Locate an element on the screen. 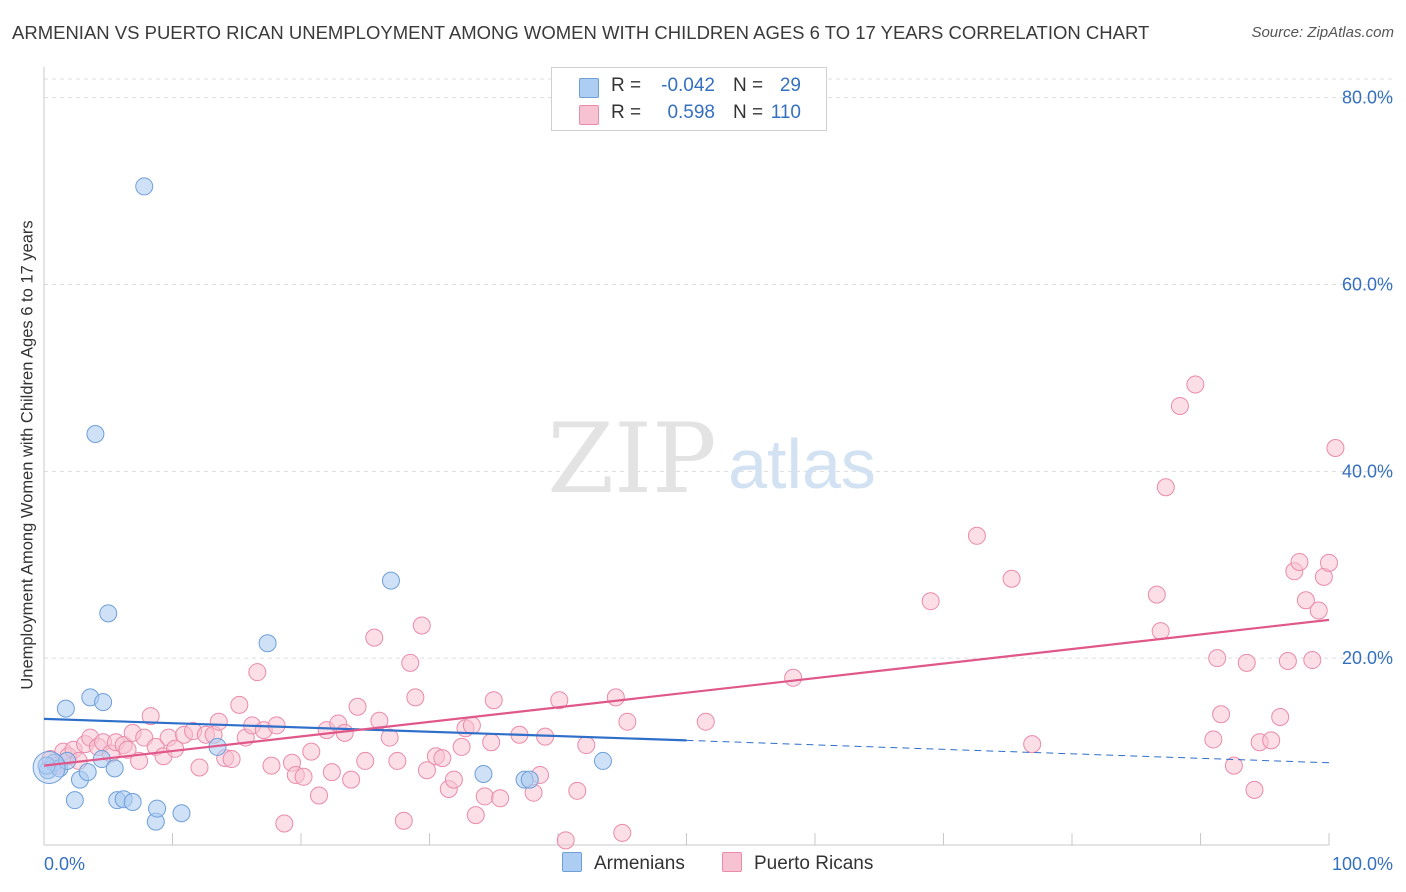 This screenshot has width=1406, height=892. legend-row-armenians: R = -0.042 N = 29 is located at coordinates (689, 87).